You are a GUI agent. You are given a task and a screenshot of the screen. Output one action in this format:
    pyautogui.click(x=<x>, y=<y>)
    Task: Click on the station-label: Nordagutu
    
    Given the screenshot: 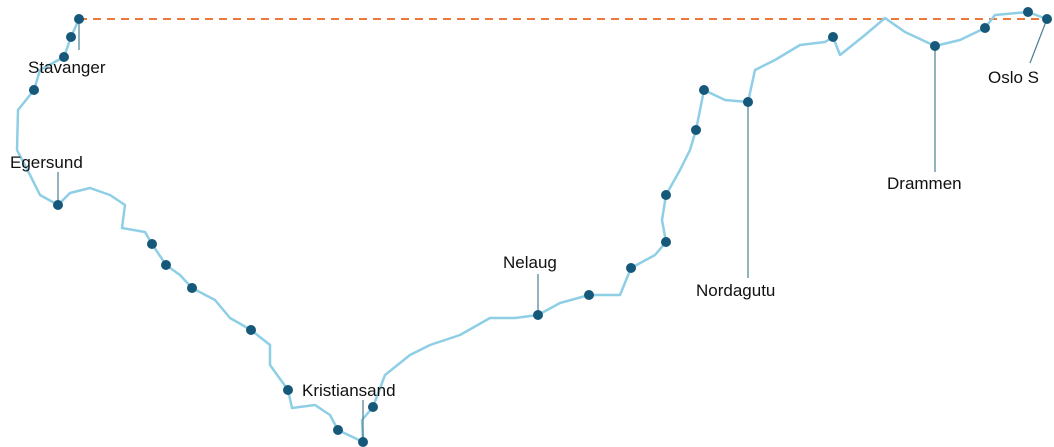 What is the action you would take?
    pyautogui.click(x=735, y=290)
    